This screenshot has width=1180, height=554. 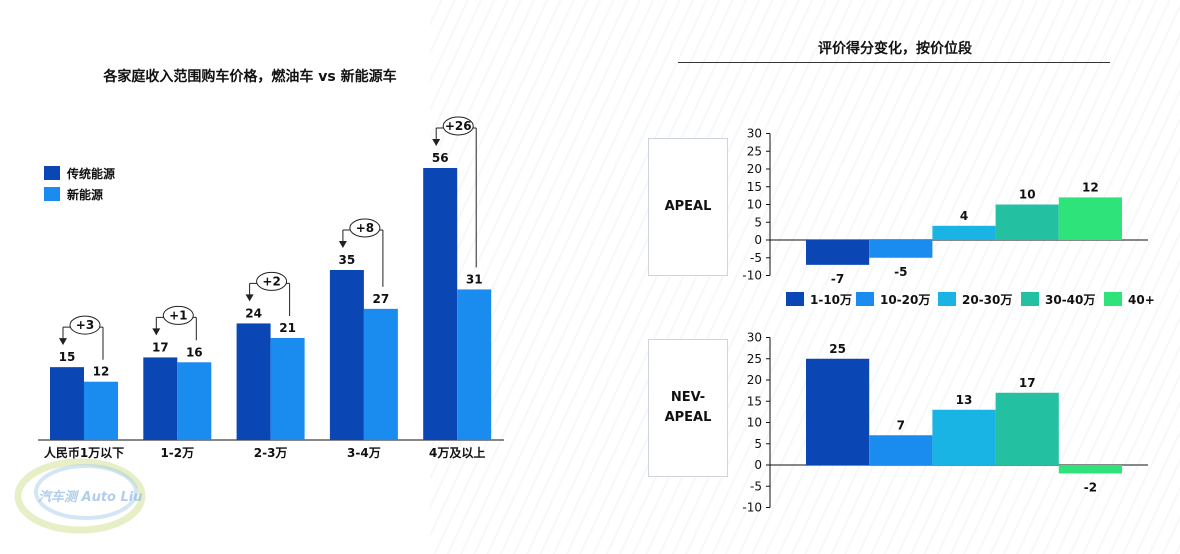 I want to click on value-label-2-0: 25, so click(x=837, y=349).